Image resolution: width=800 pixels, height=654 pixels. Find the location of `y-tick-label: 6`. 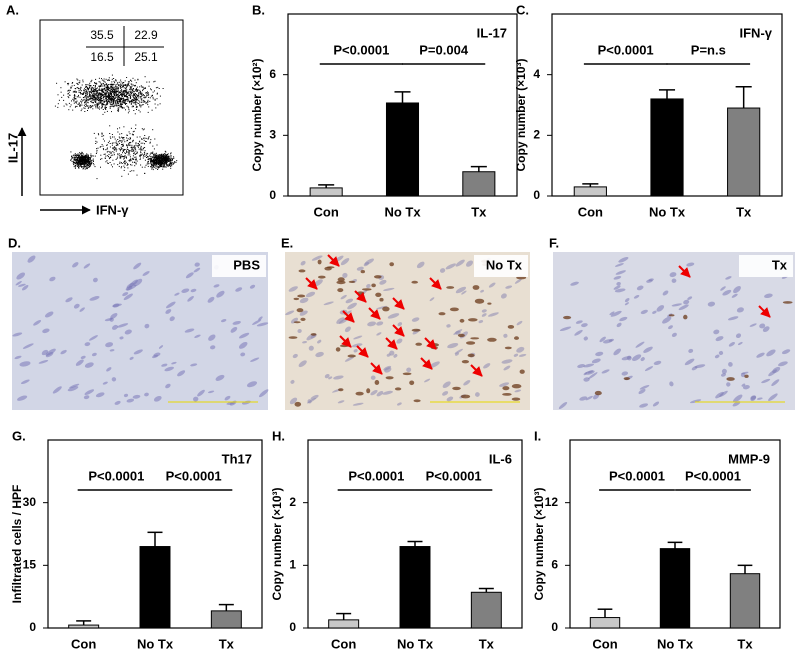

y-tick-label: 6 is located at coordinates (272, 74).